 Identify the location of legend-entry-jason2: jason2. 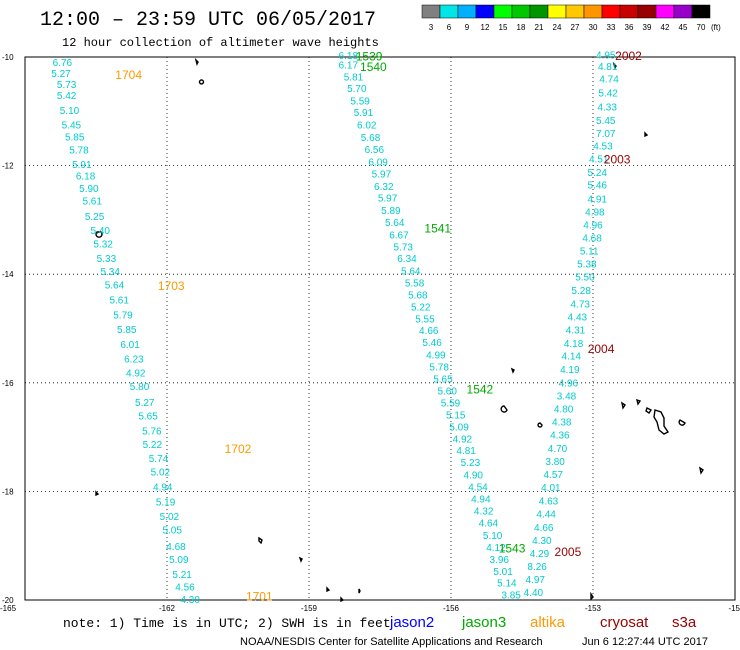
(411, 622).